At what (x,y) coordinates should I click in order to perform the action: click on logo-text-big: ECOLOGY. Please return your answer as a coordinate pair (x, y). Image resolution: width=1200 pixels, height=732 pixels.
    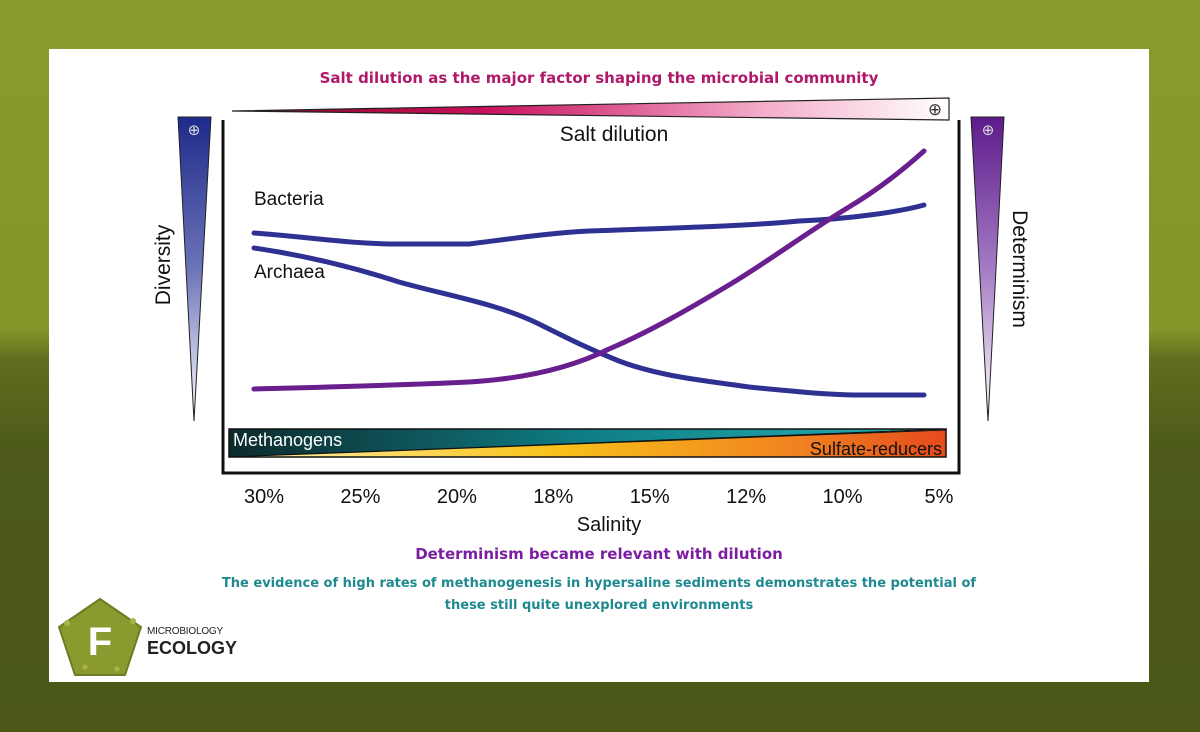
    Looking at the image, I should click on (192, 648).